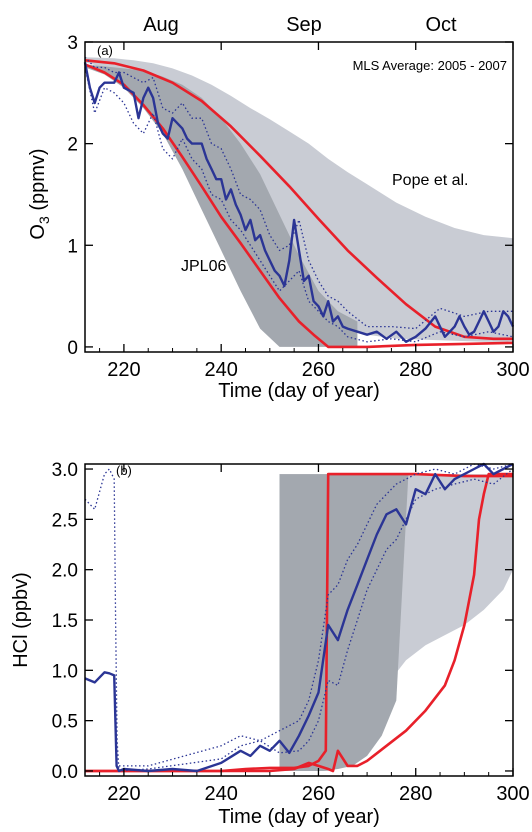 This screenshot has width=532, height=832. Describe the element at coordinates (65, 470) in the screenshot. I see `y-tick-label: 3.0` at that location.